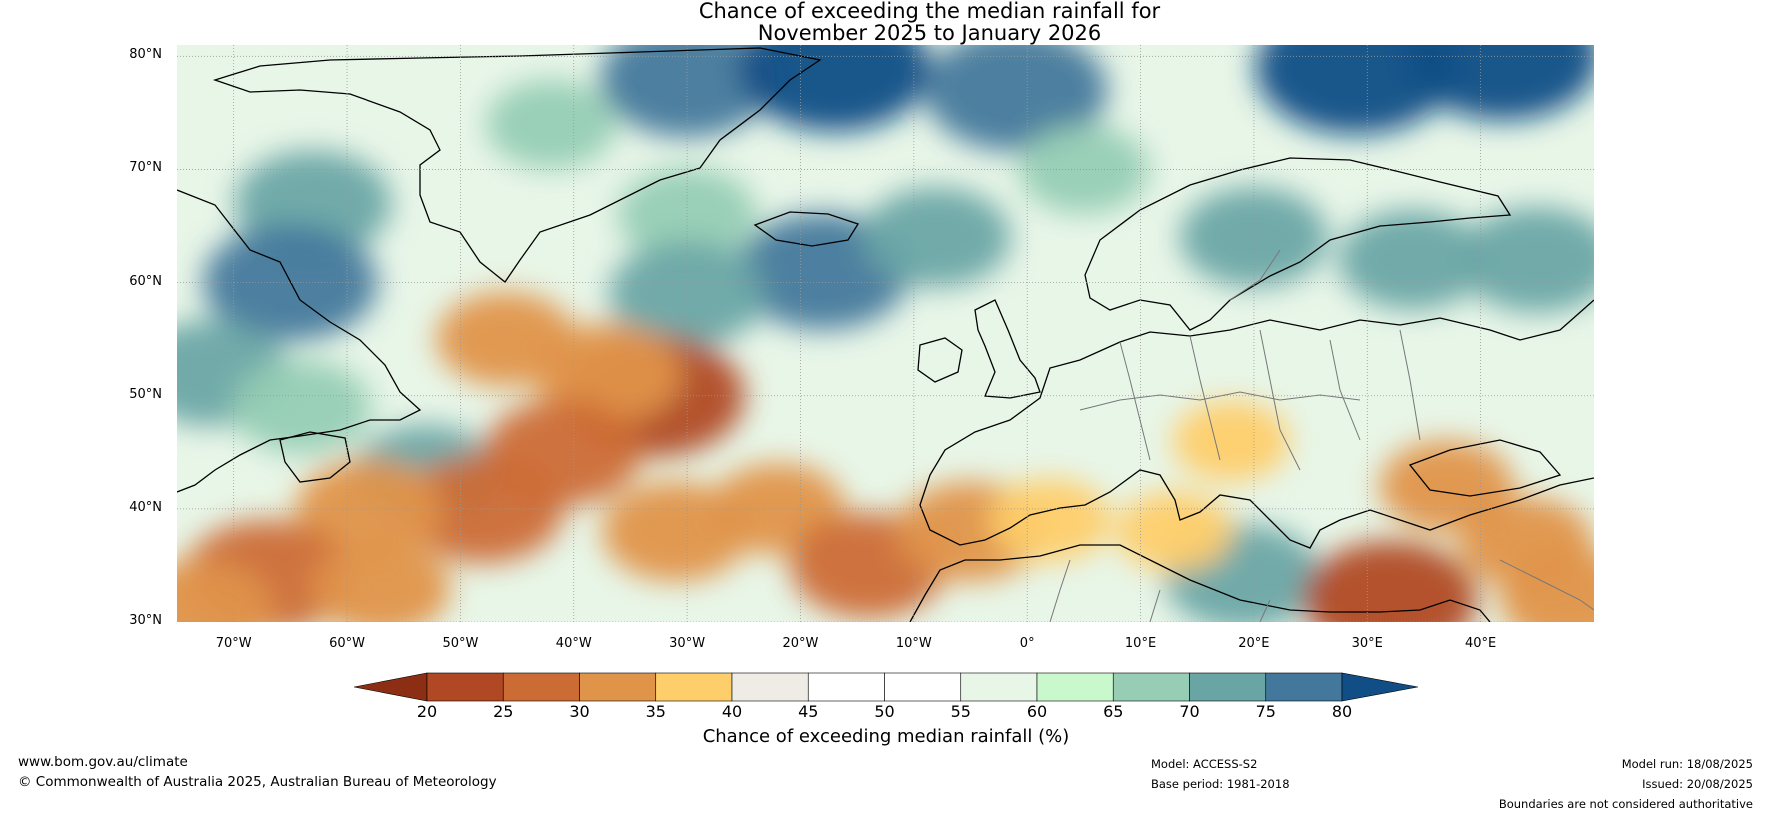  Describe the element at coordinates (145, 507) in the screenshot. I see `latitude-tick-label: 40°N` at that location.